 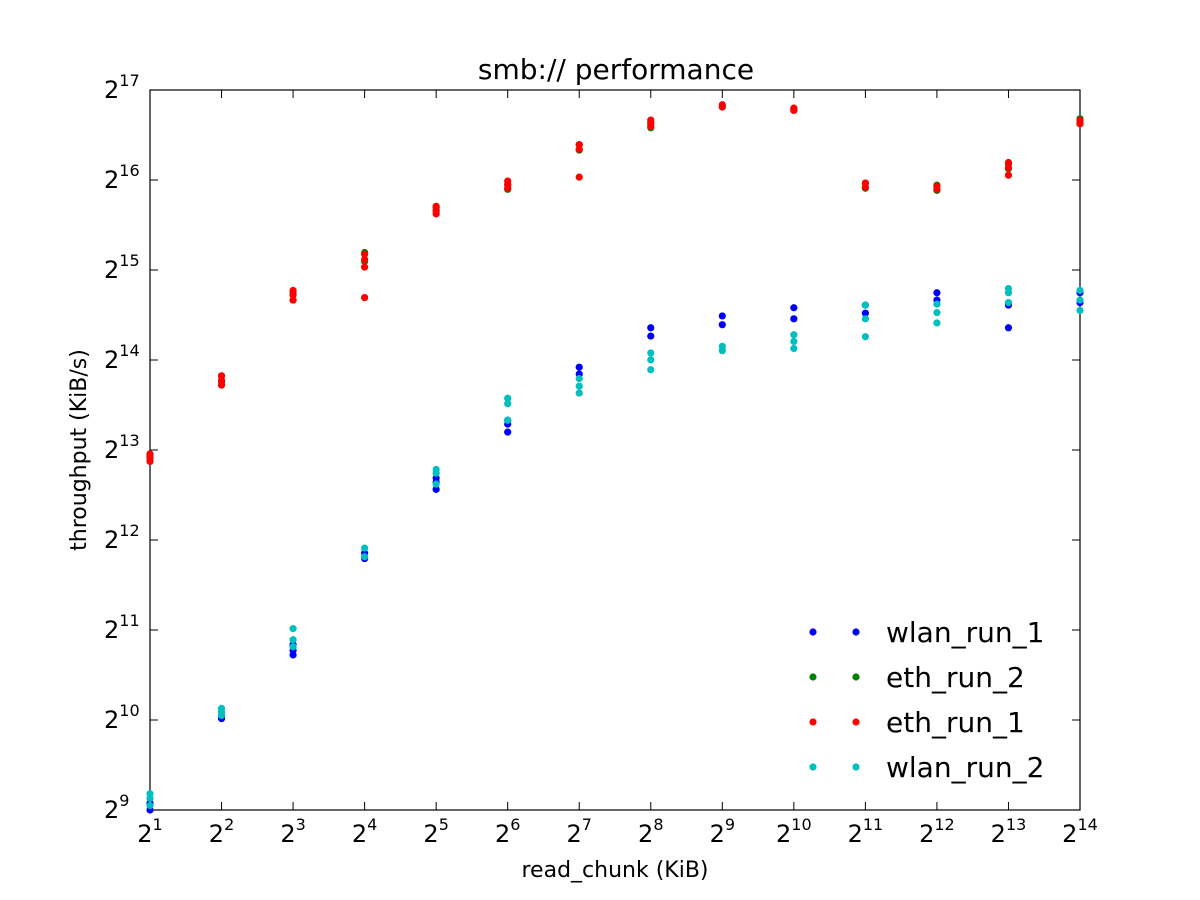 I want to click on x-tick-label: 21, so click(x=149, y=831).